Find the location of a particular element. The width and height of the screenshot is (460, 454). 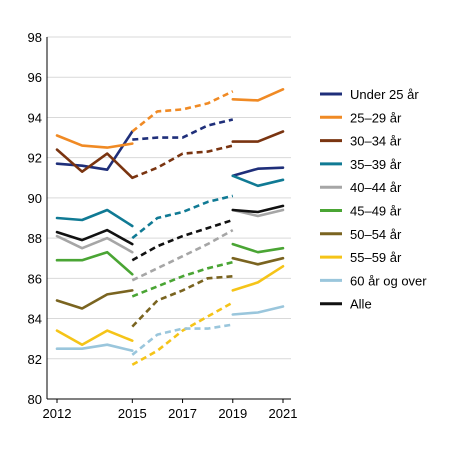

series-line-7-dashed is located at coordinates (182, 333).